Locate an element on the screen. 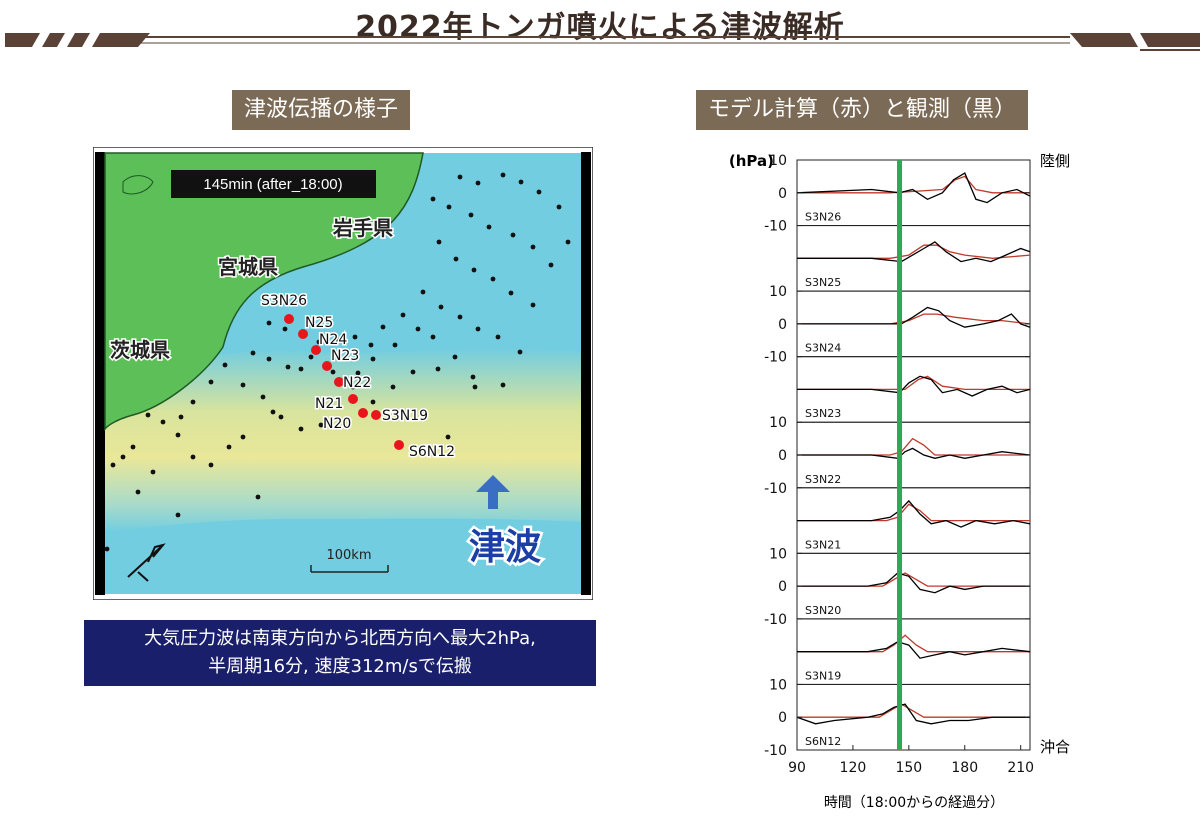 The height and width of the screenshot is (819, 1200). station-panel: S3N25 is located at coordinates (913, 258).